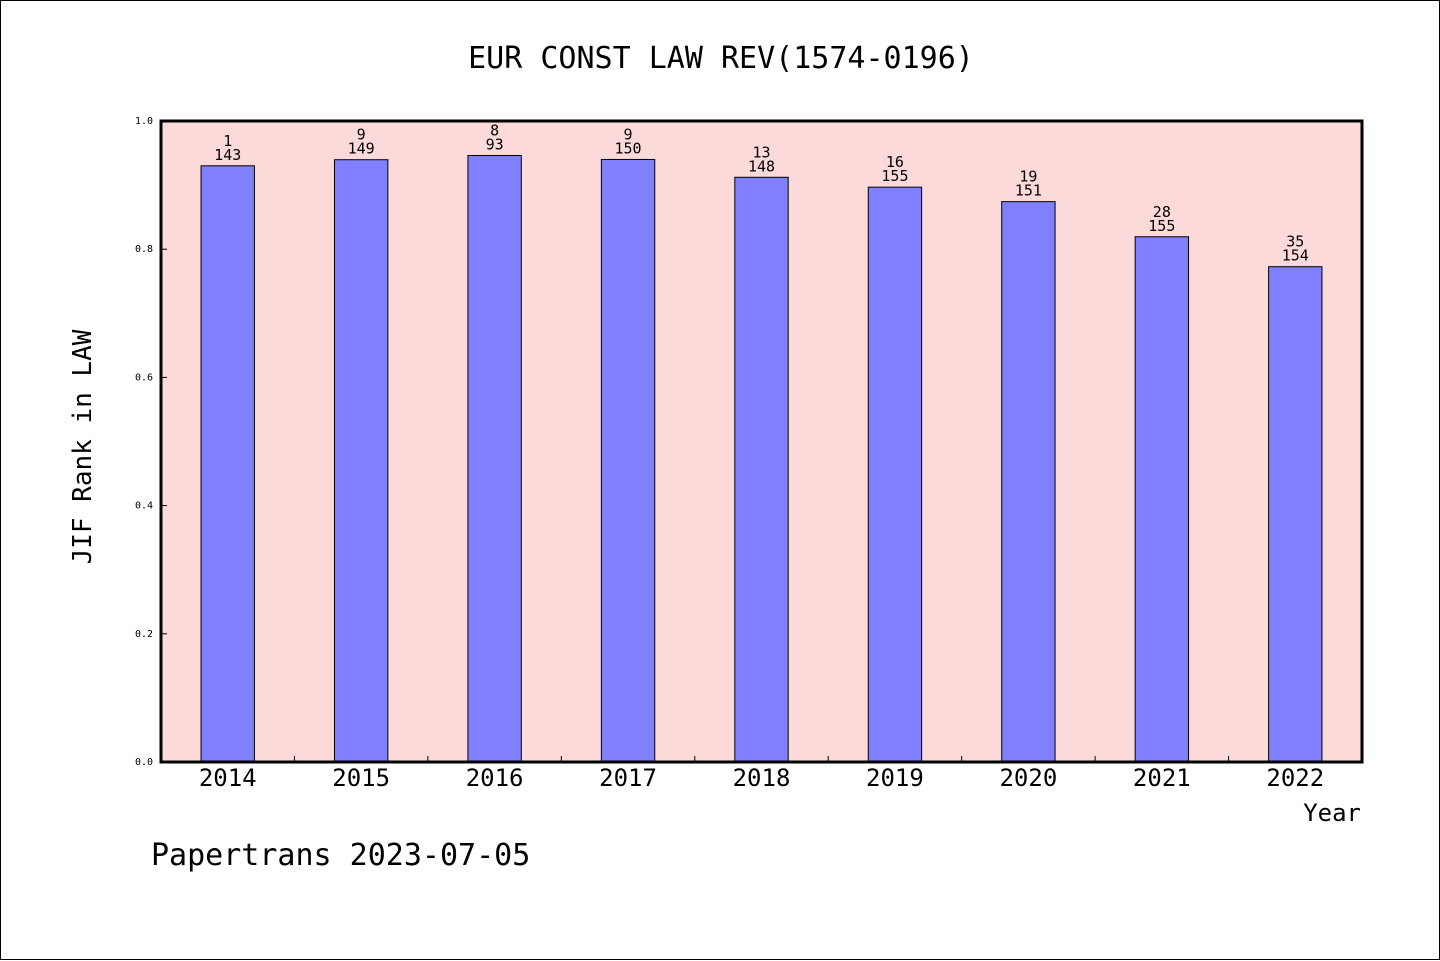  Describe the element at coordinates (761, 469) in the screenshot. I see `bar-2018` at that location.